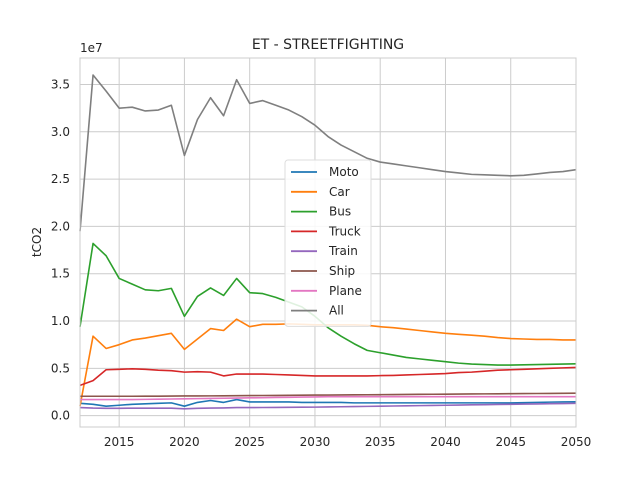  I want to click on series-line-truck, so click(328, 376).